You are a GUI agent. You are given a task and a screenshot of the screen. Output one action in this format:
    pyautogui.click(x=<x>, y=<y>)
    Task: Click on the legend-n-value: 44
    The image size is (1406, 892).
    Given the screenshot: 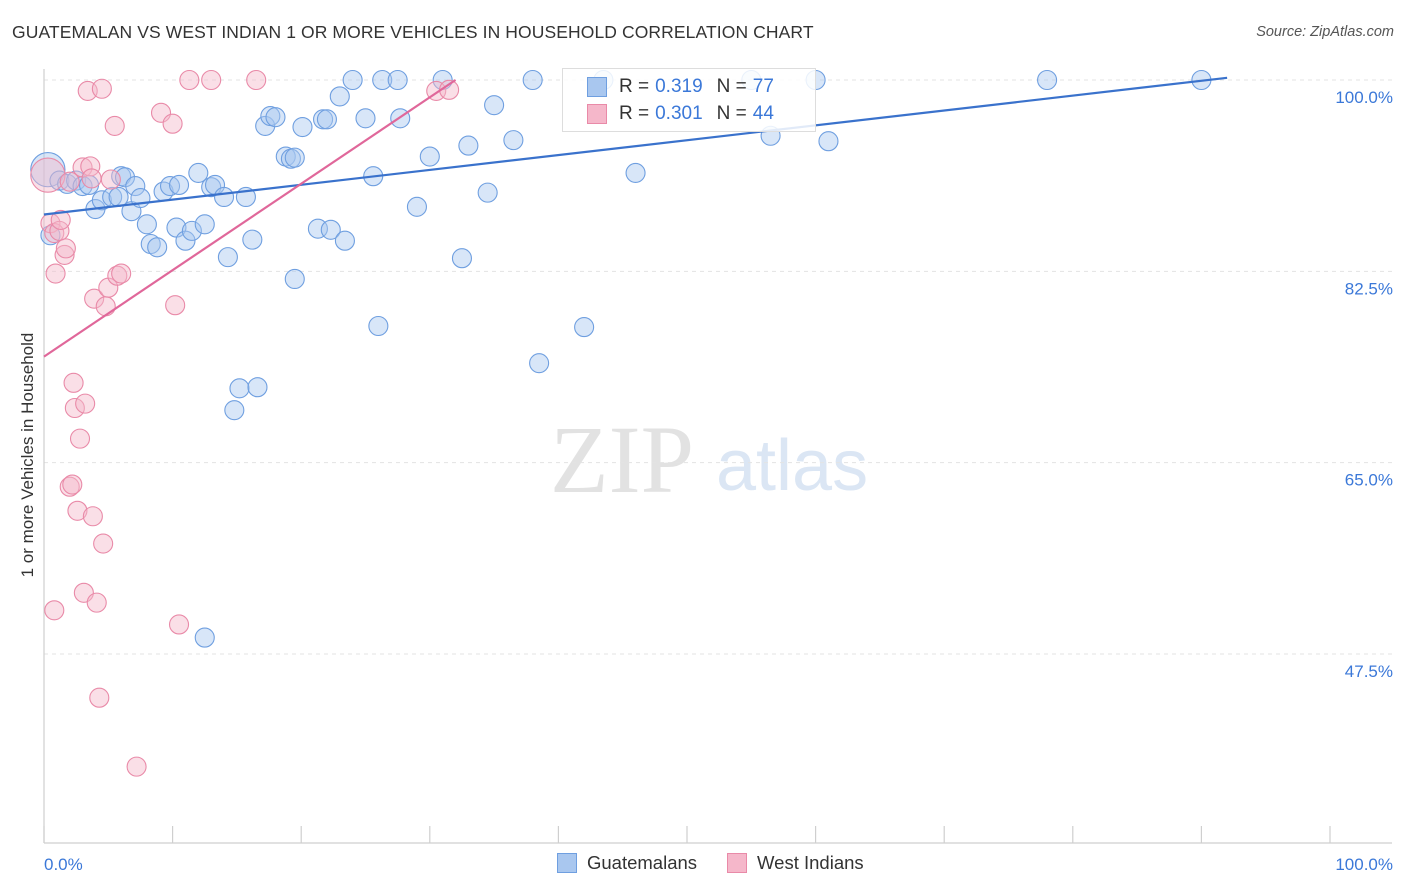 What is the action you would take?
    pyautogui.click(x=763, y=113)
    